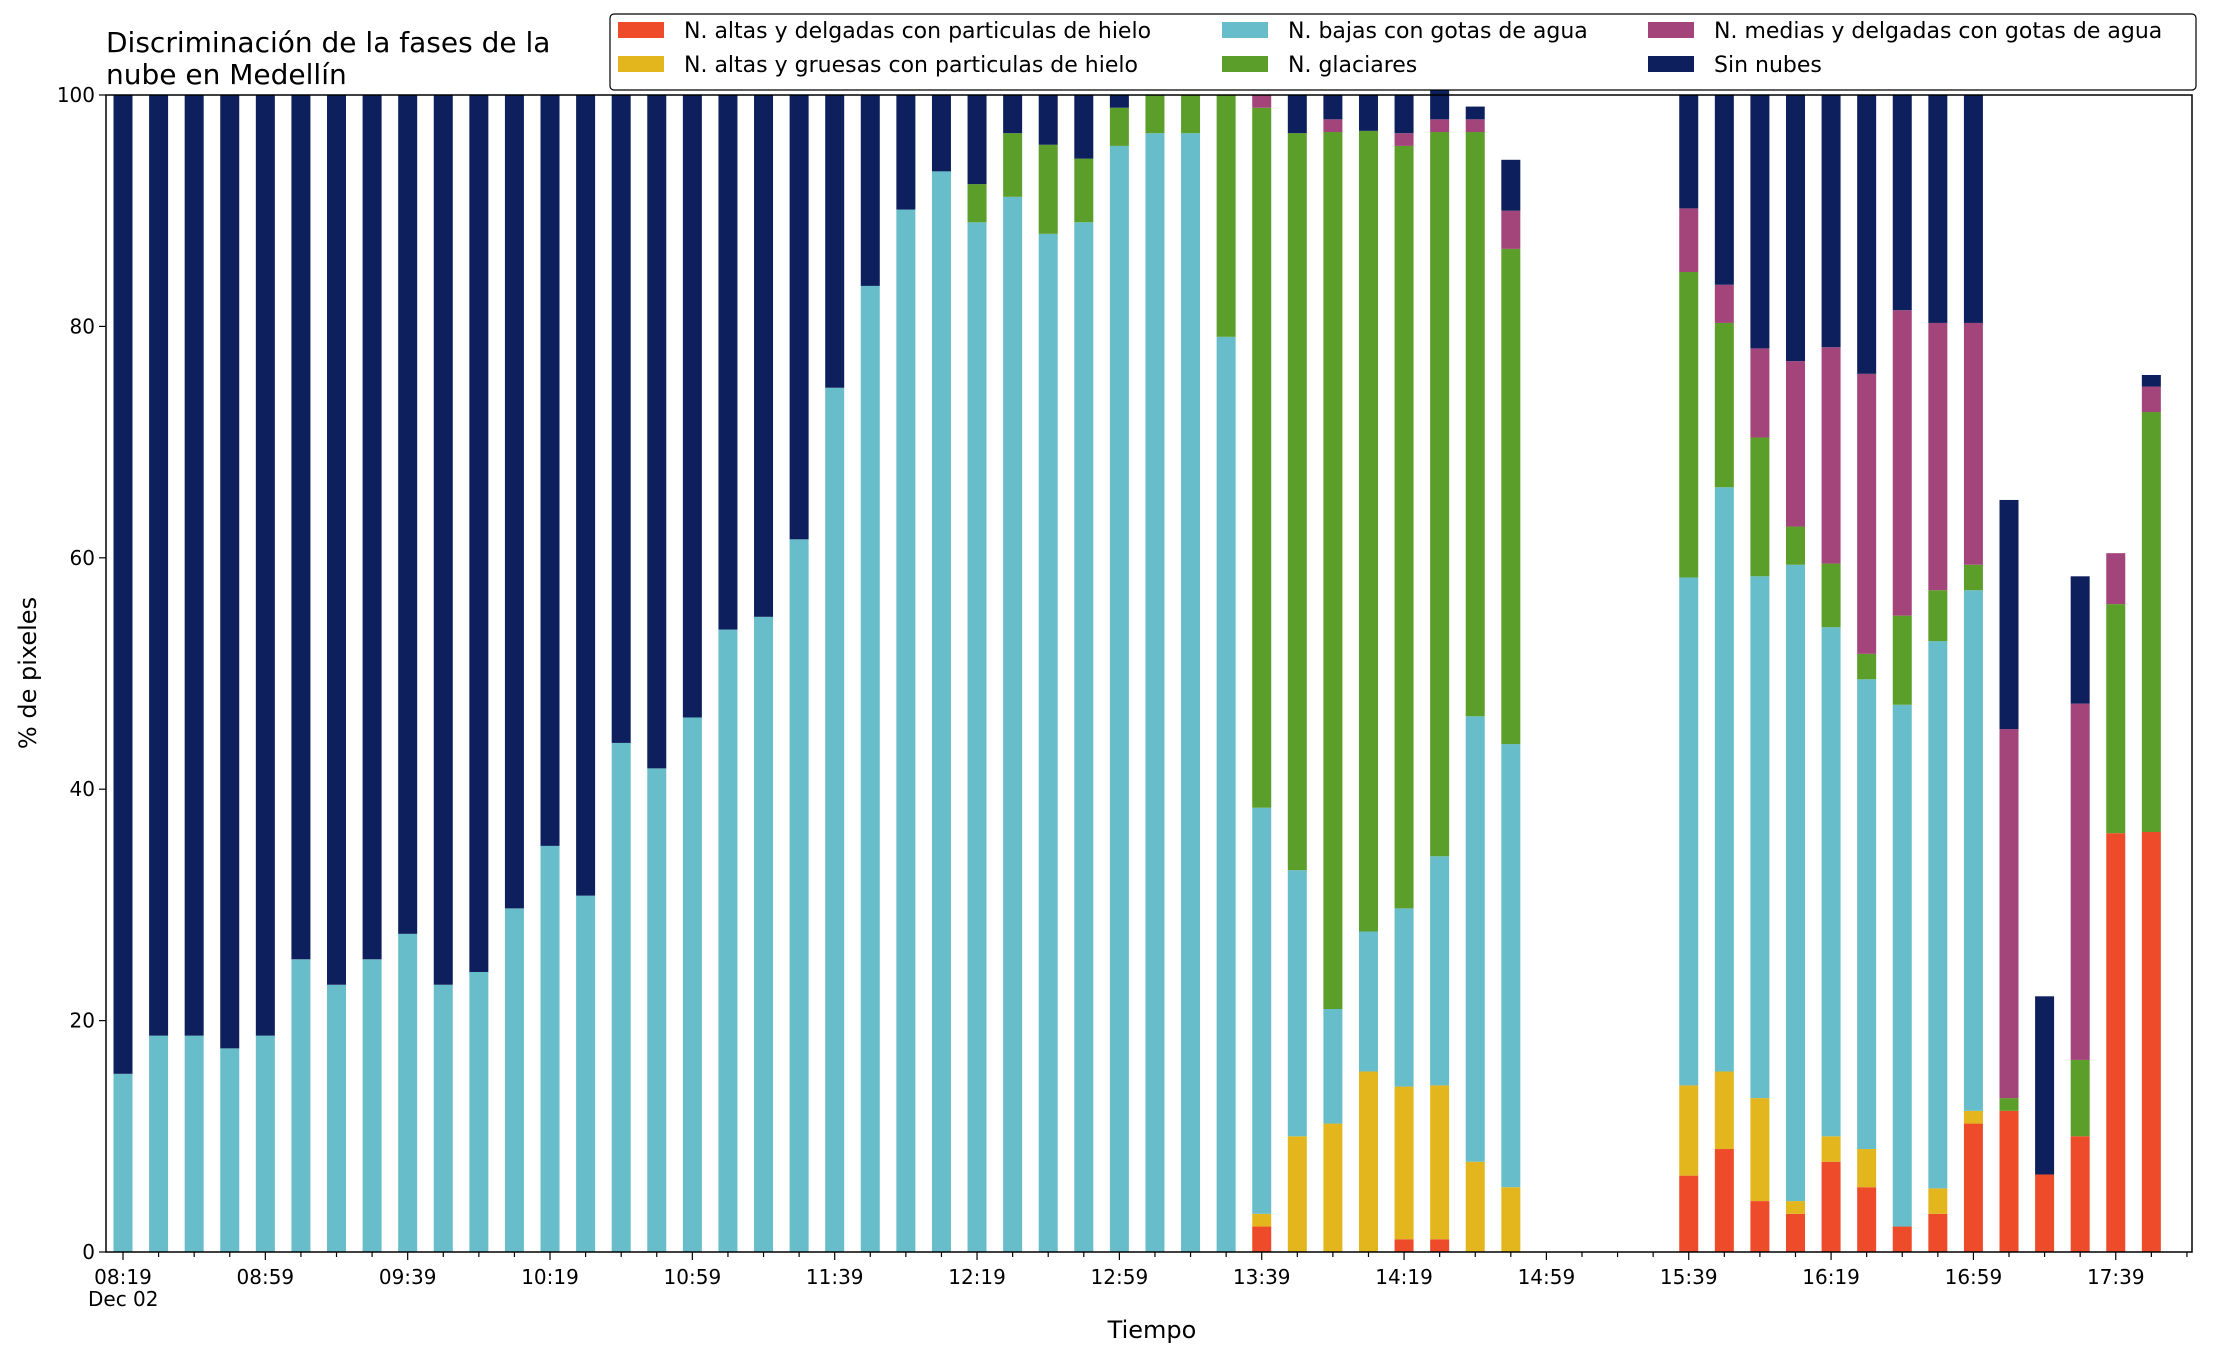 The height and width of the screenshot is (1355, 2216). I want to click on y-axis: 0 20 40 60 80 100, so click(81, 673).